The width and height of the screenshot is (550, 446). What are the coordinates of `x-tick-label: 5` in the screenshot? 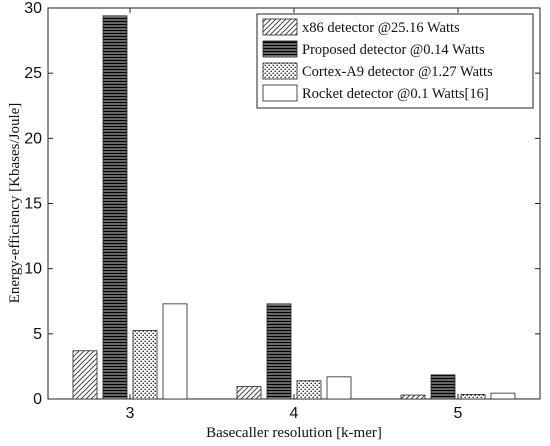 It's located at (458, 413).